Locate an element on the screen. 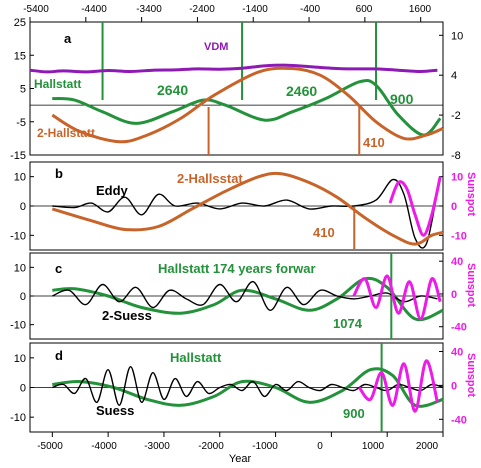  label-410-a: 410 is located at coordinates (374, 142).